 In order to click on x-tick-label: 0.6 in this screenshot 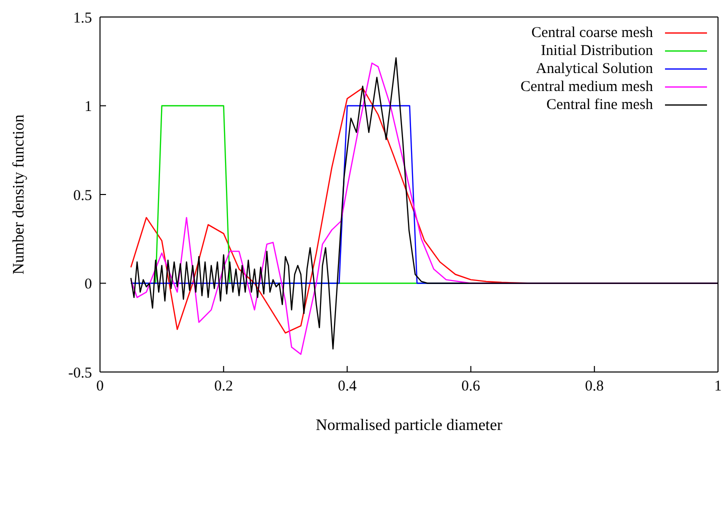, I will do `click(471, 386)`.